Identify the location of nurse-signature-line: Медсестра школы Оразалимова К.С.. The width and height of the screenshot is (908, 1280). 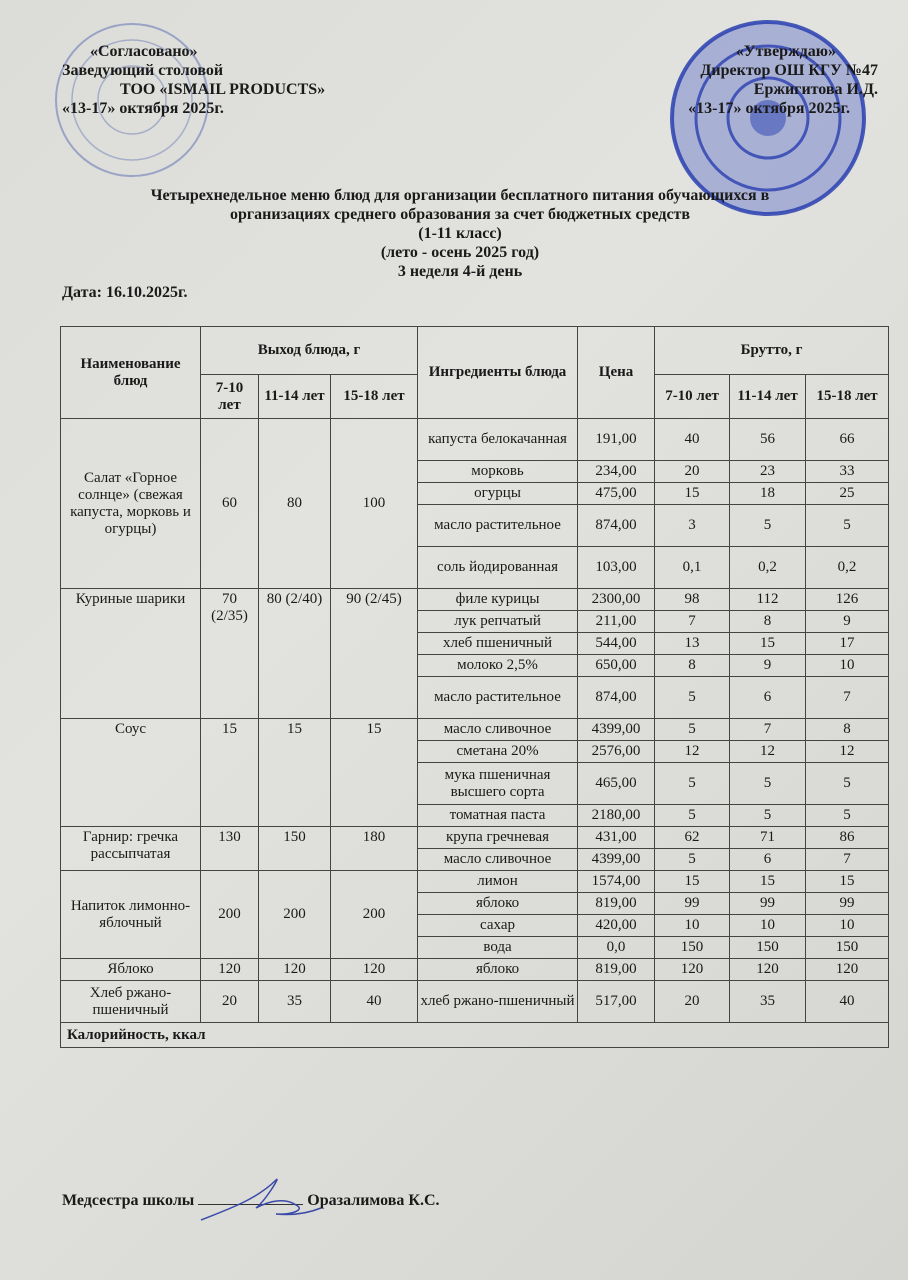
(251, 1201).